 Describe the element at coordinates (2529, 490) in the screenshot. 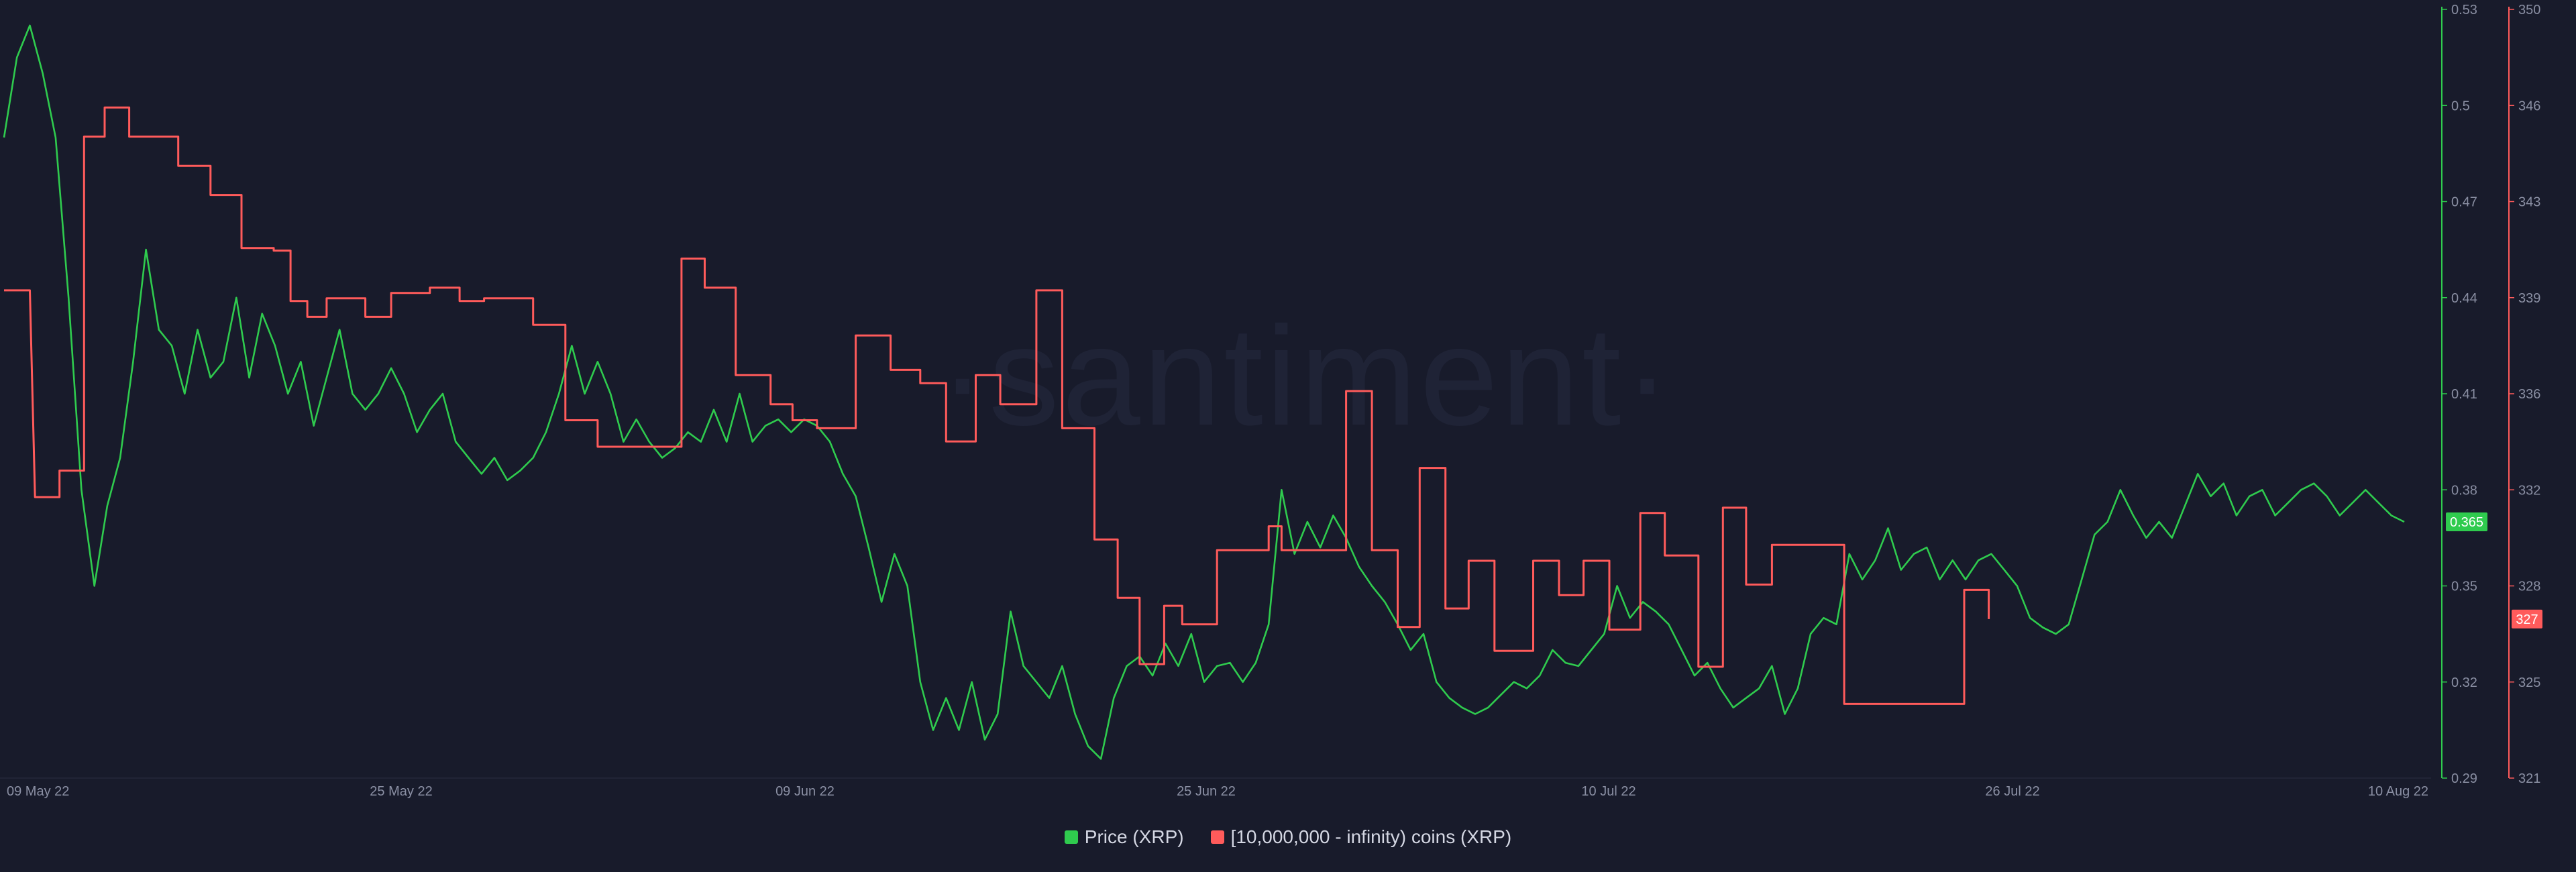

I see `holders-tick-label: 332` at that location.